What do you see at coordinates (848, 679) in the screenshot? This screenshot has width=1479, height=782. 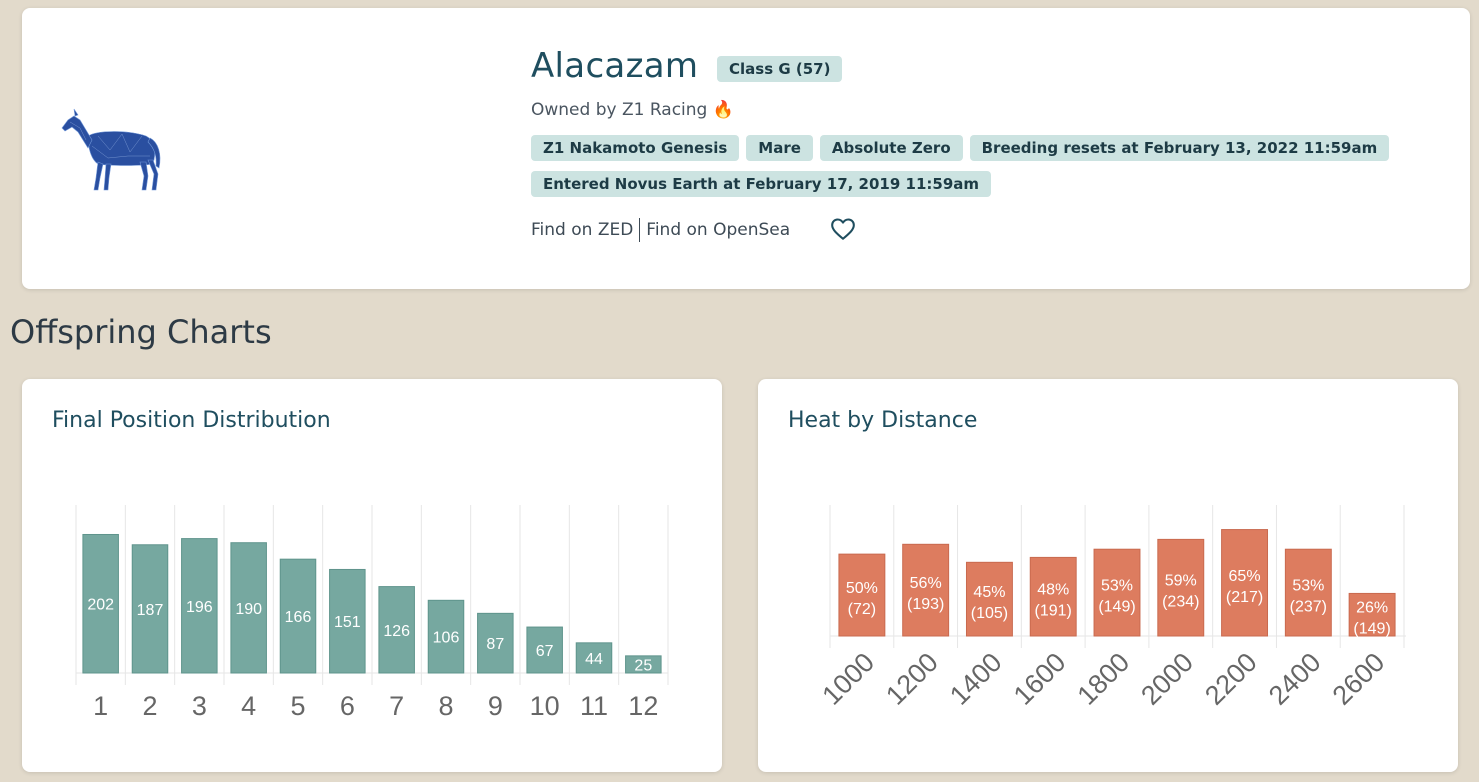 I see `x-tick-label: 1000` at bounding box center [848, 679].